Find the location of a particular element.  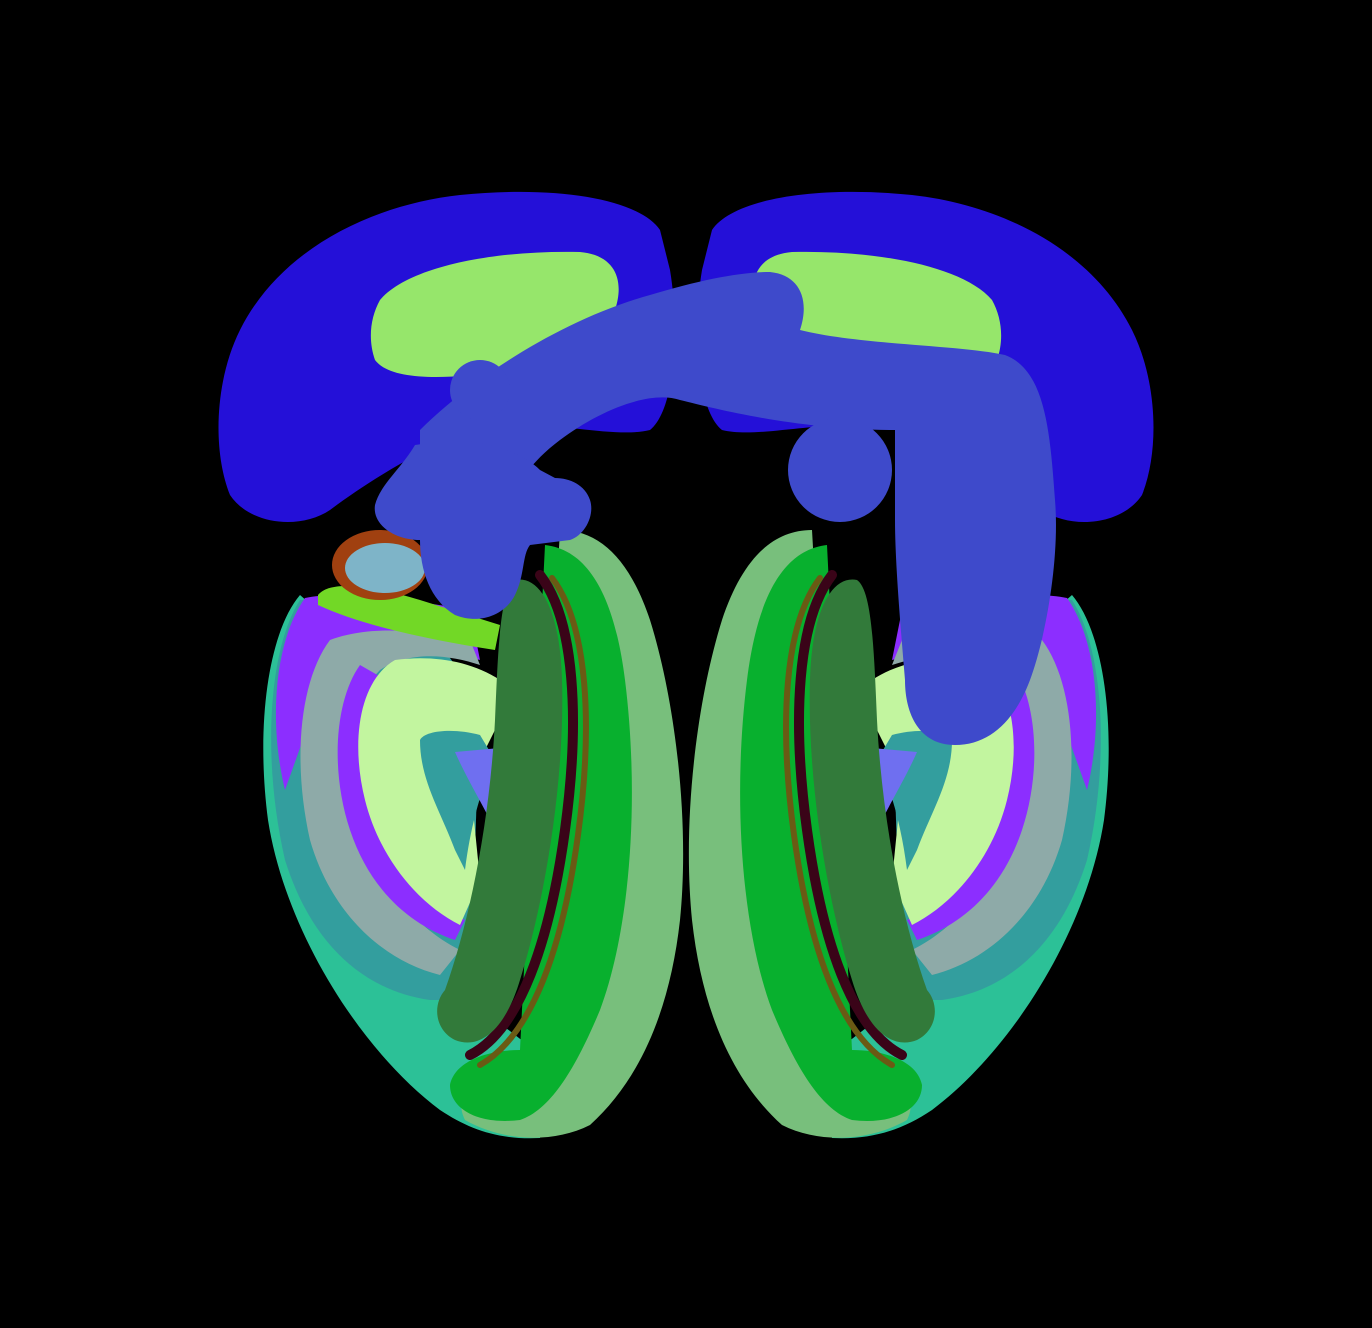

right-lobe-olive-line is located at coordinates (839, 821).